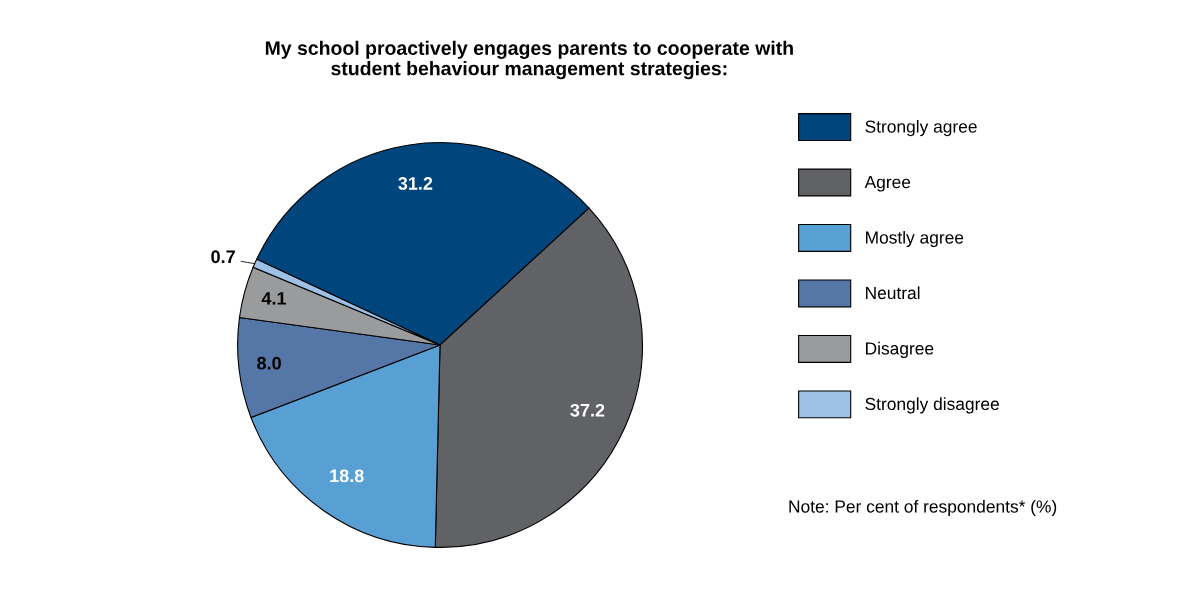 The image size is (1203, 603). Describe the element at coordinates (269, 363) in the screenshot. I see `data-label: 8.0` at that location.